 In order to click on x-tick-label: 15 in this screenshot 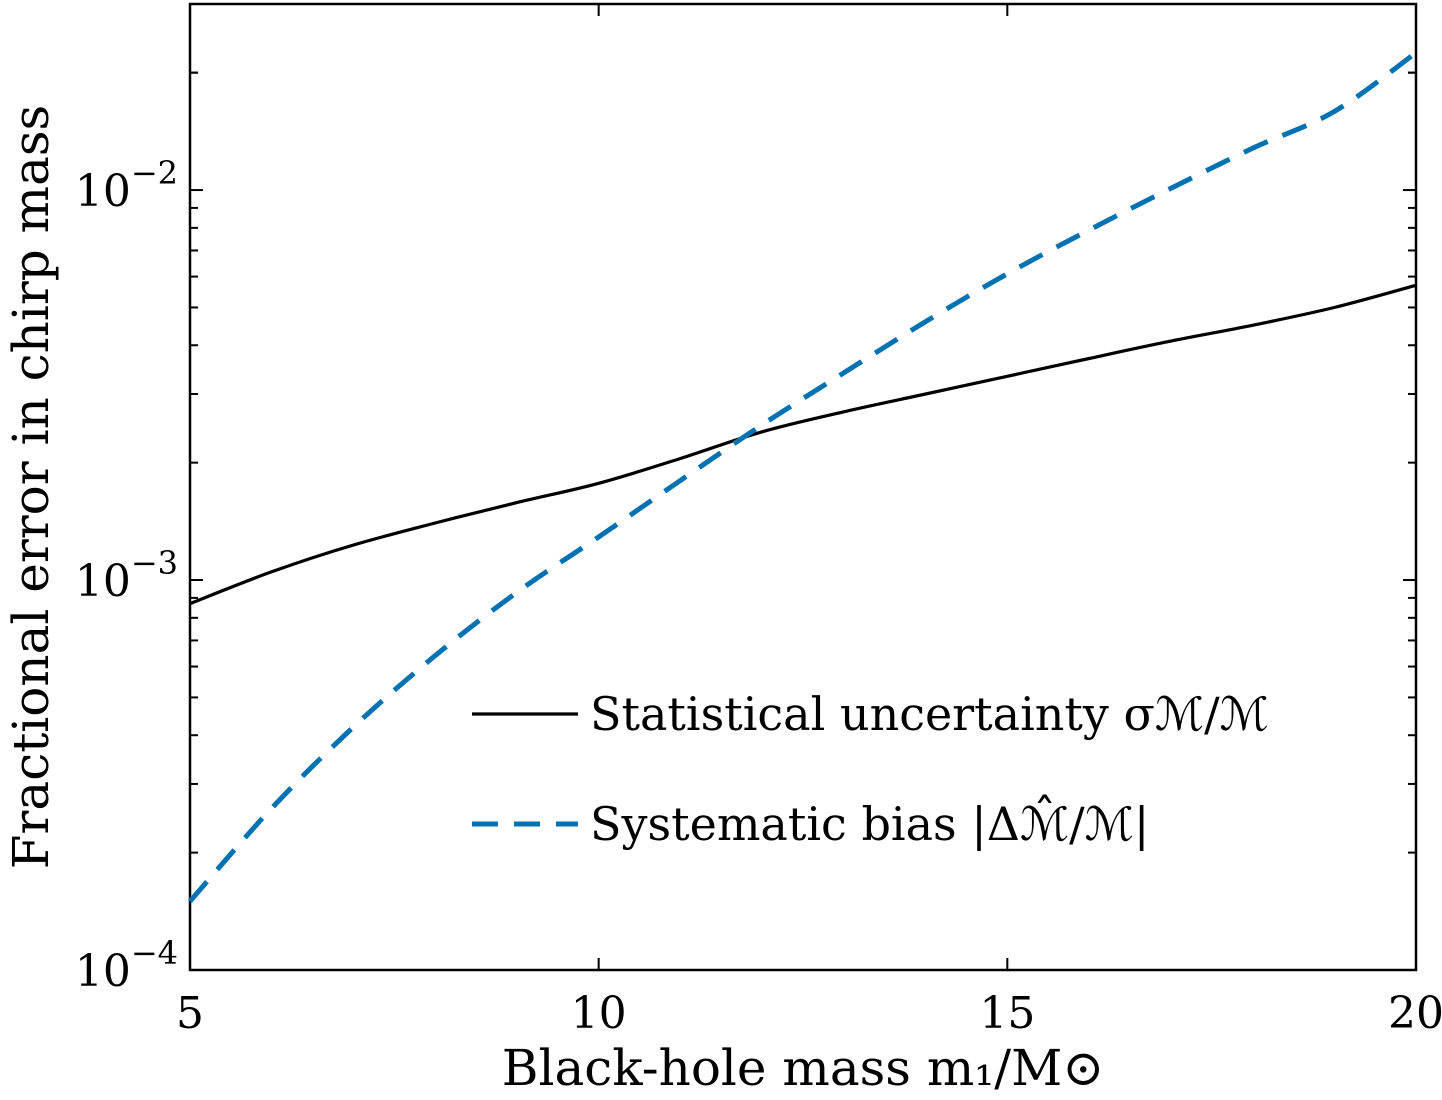, I will do `click(1007, 1013)`.